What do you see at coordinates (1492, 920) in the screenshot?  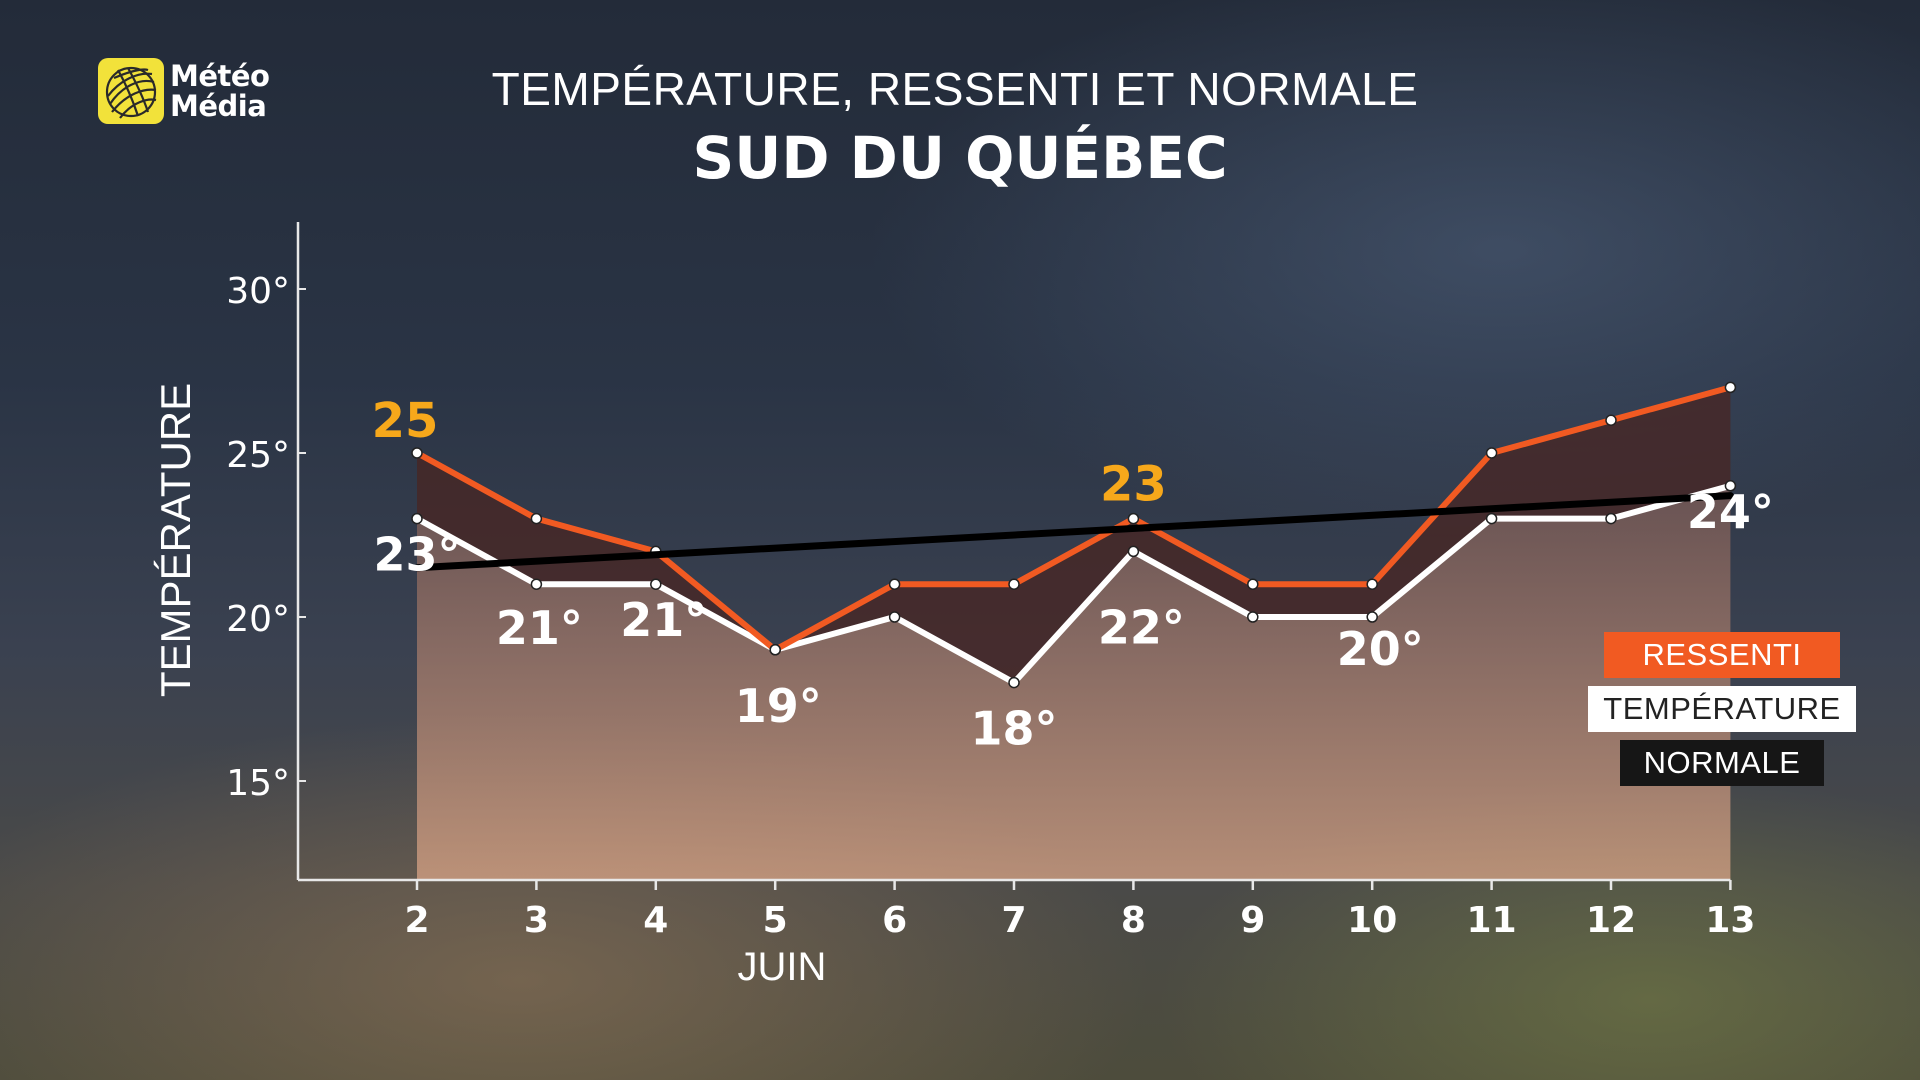 I see `x-tick-label: 11` at bounding box center [1492, 920].